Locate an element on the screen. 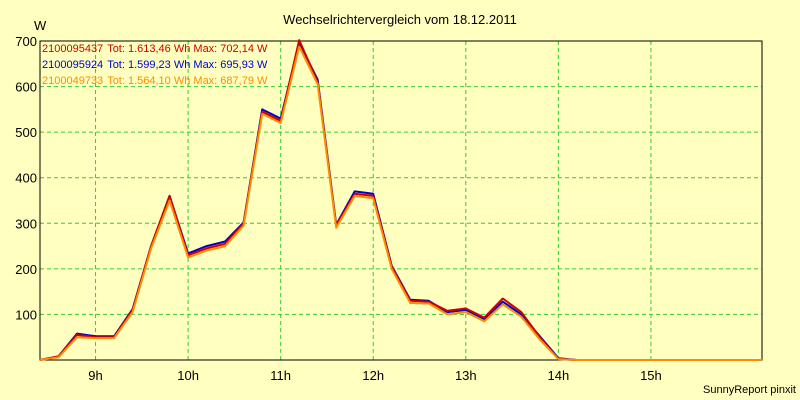  legend-series-stats: Tot: 1.613,46 Wh Max: 702,14 W is located at coordinates (187, 49).